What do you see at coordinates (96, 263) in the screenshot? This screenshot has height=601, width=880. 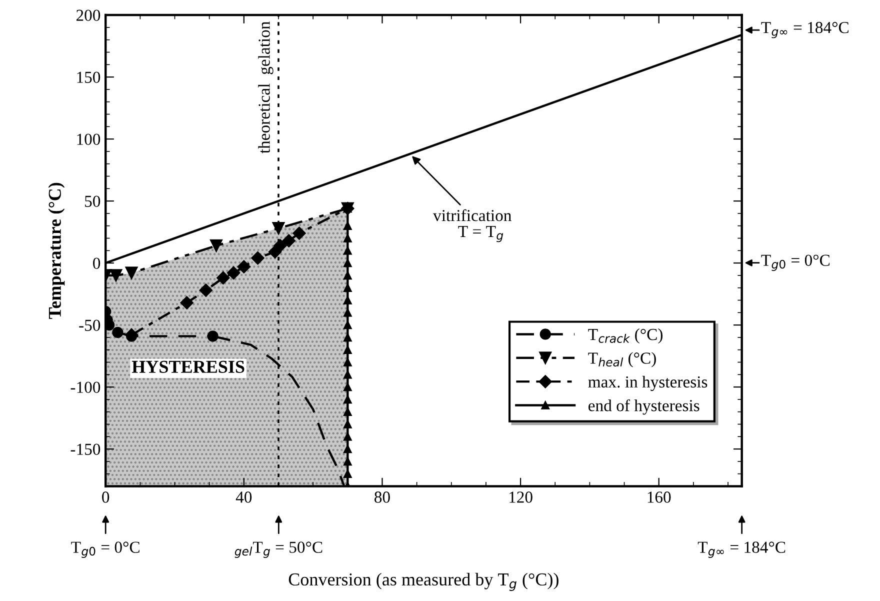 I see `y-tick-label: 0` at bounding box center [96, 263].